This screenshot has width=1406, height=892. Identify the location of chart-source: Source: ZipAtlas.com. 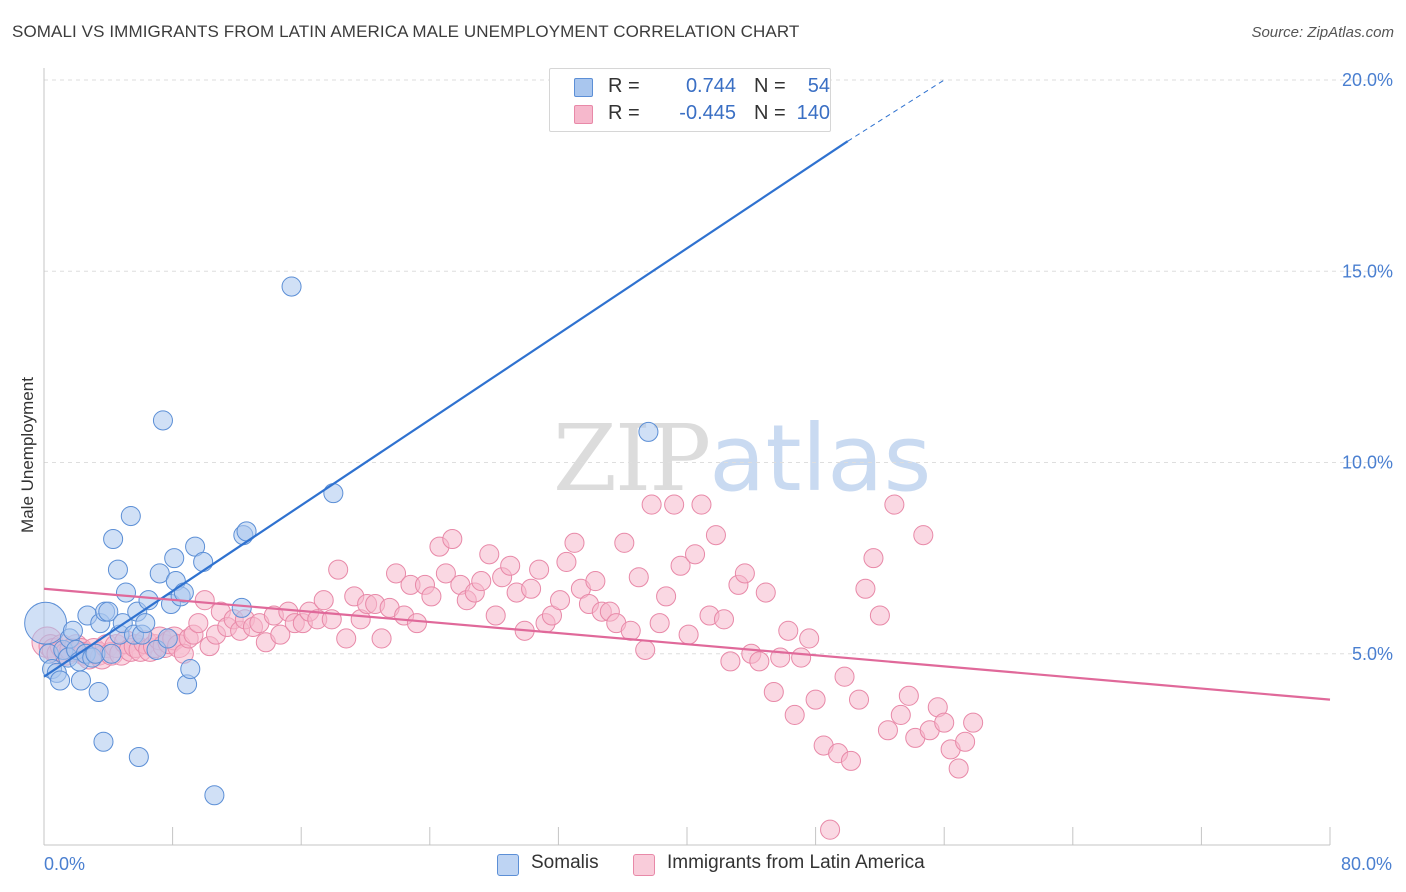
(1322, 32).